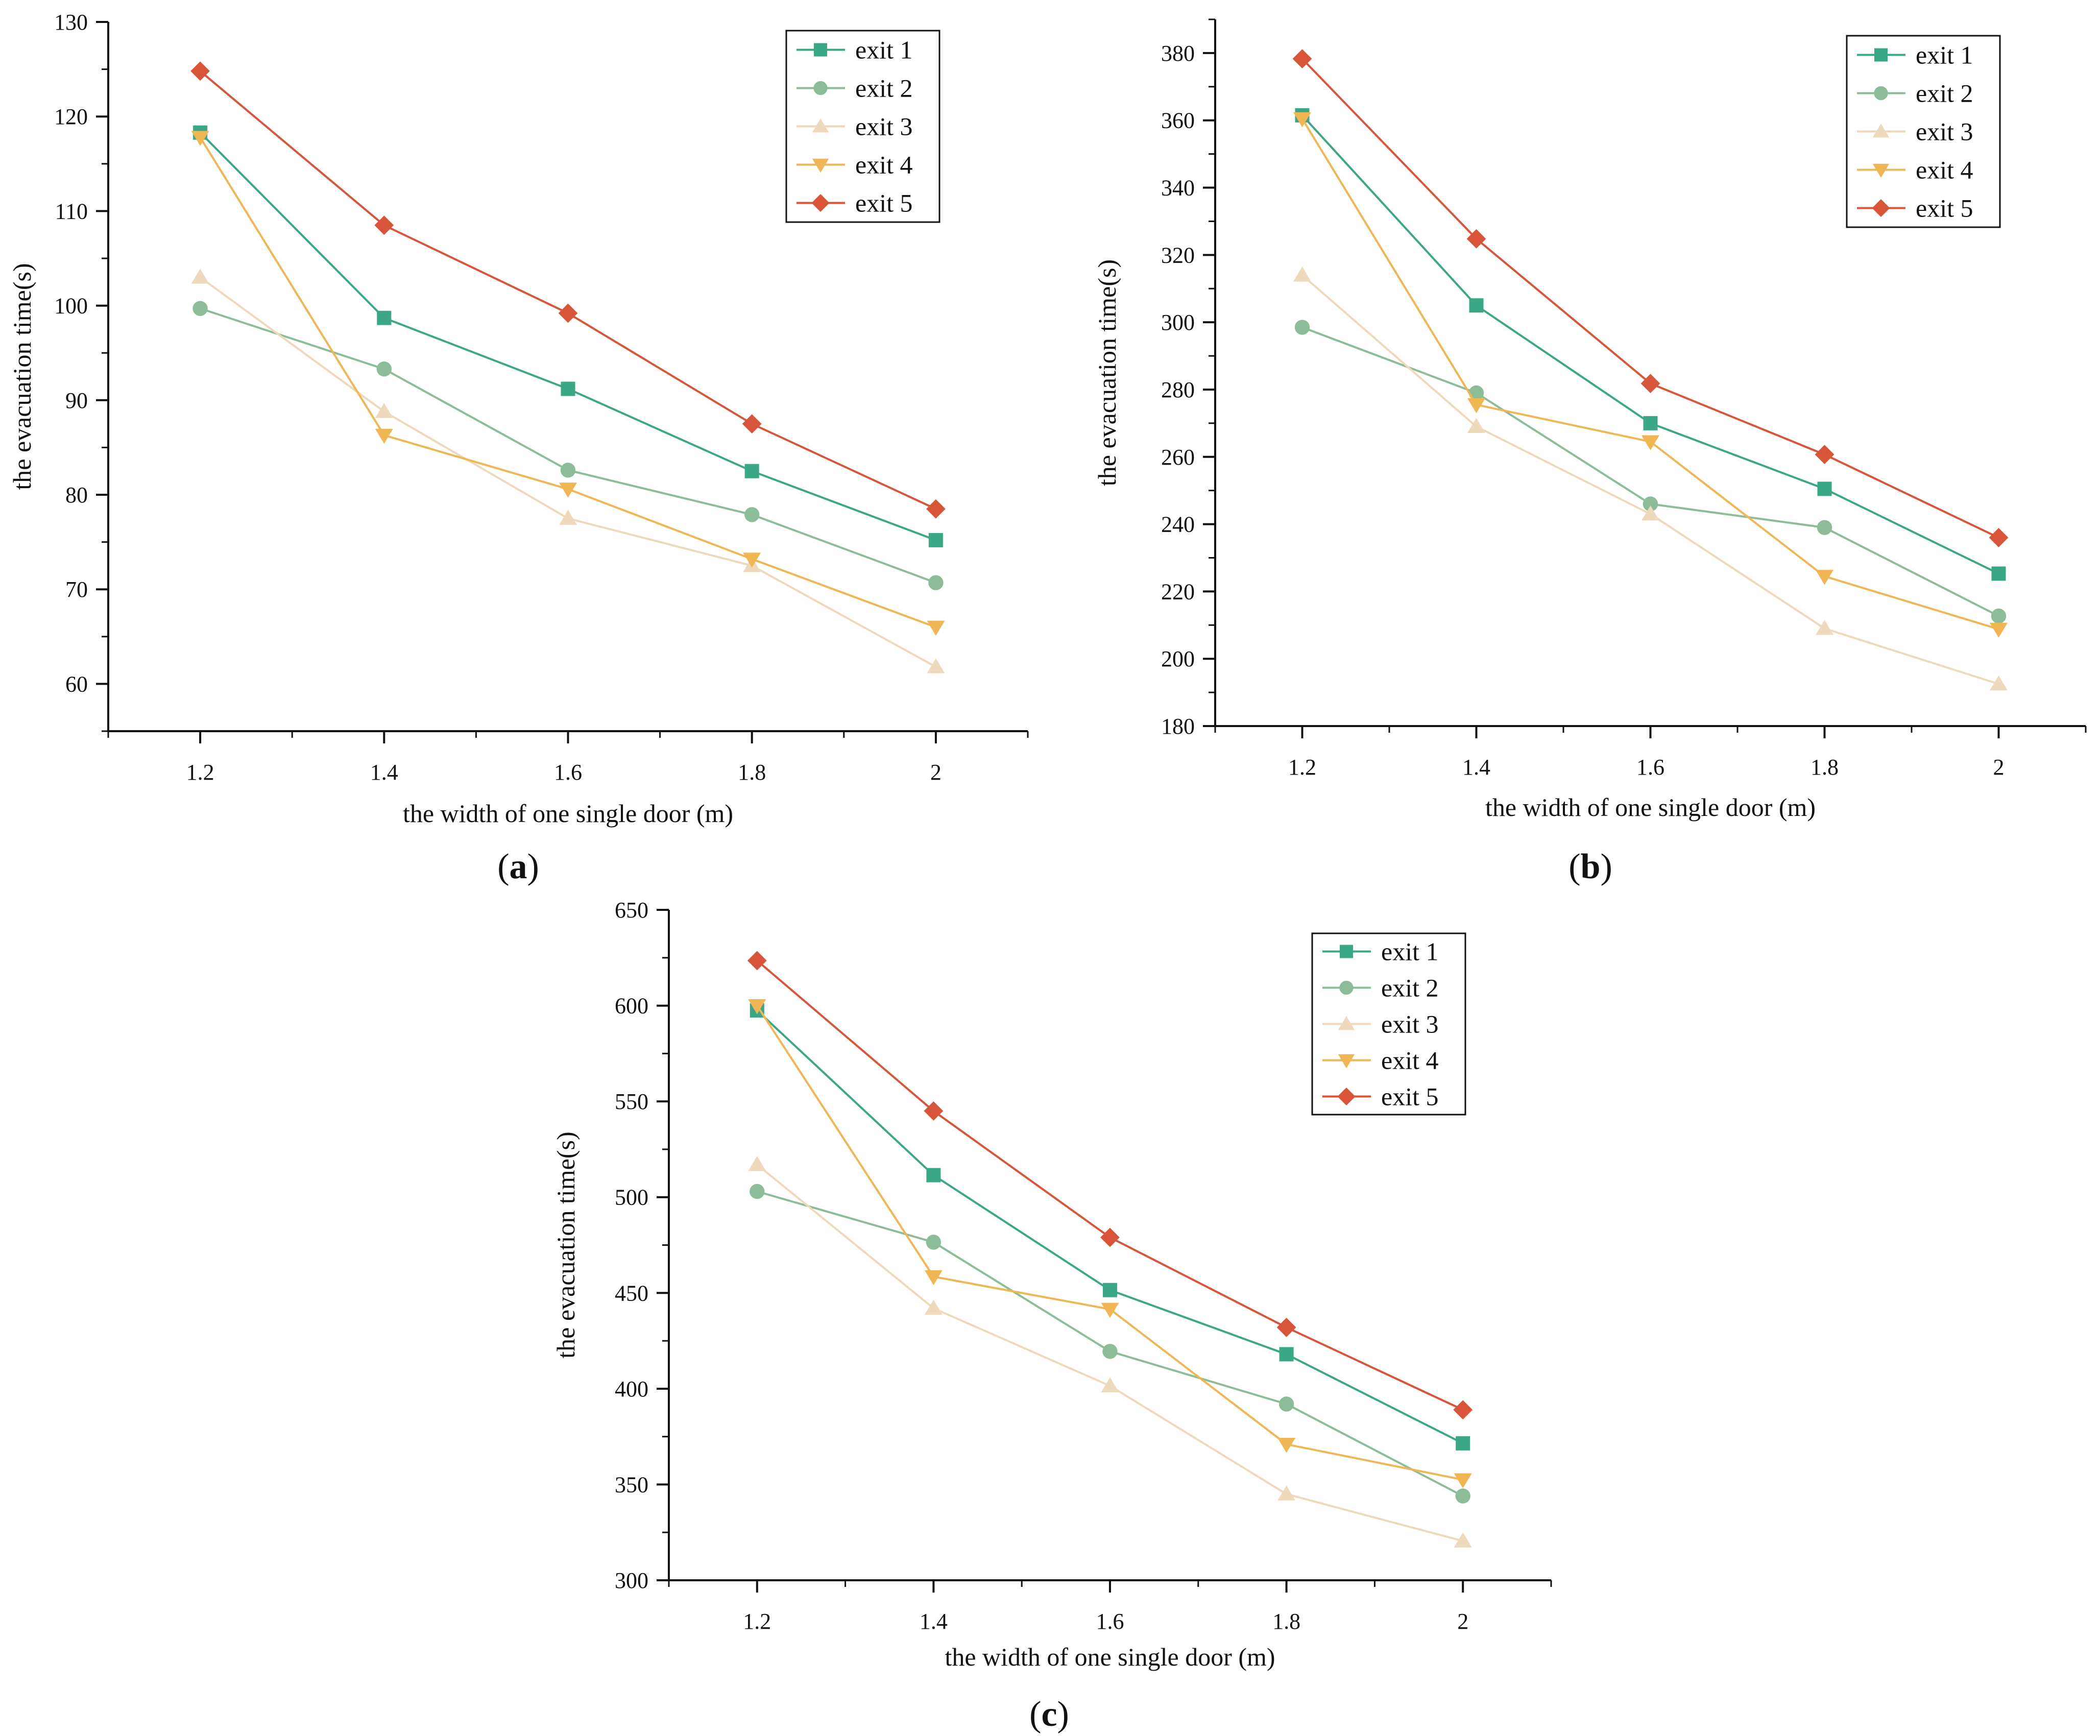  I want to click on y-tick-label: 360, so click(1178, 121).